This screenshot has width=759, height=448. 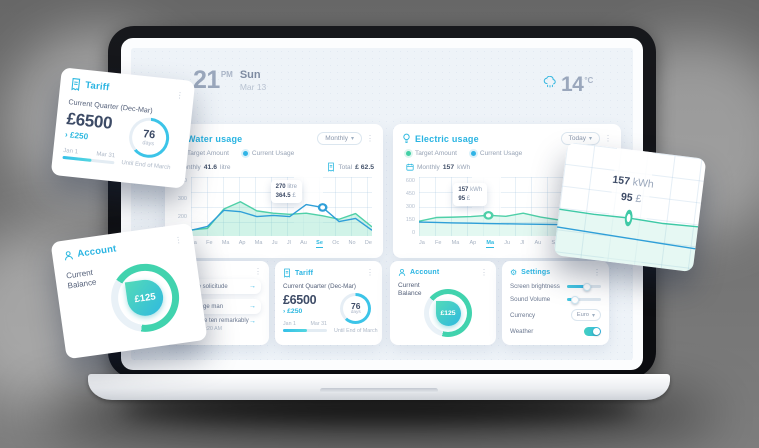 I want to click on x-axis: JaFeMaApMaJuJlAuSeOcNoDe, so click(x=281, y=244).